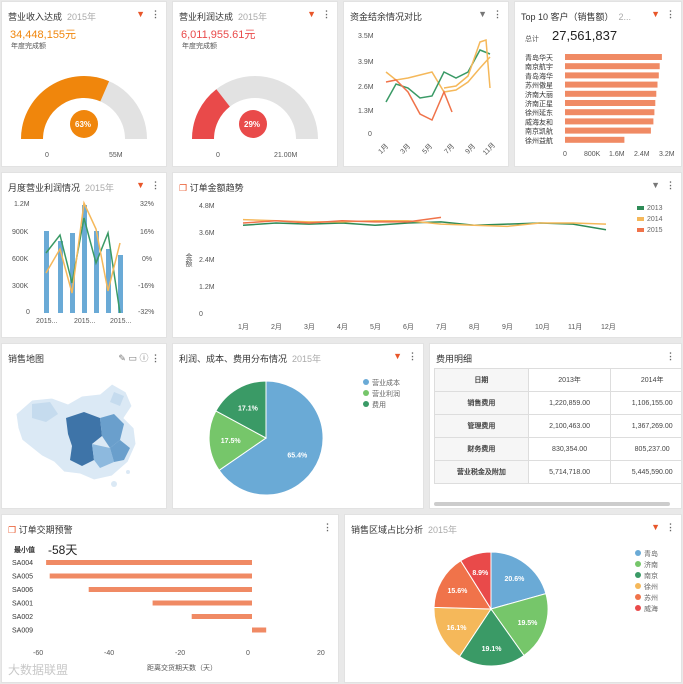  What do you see at coordinates (366, 62) in the screenshot?
I see `y-tick: 3.9M` at bounding box center [366, 62].